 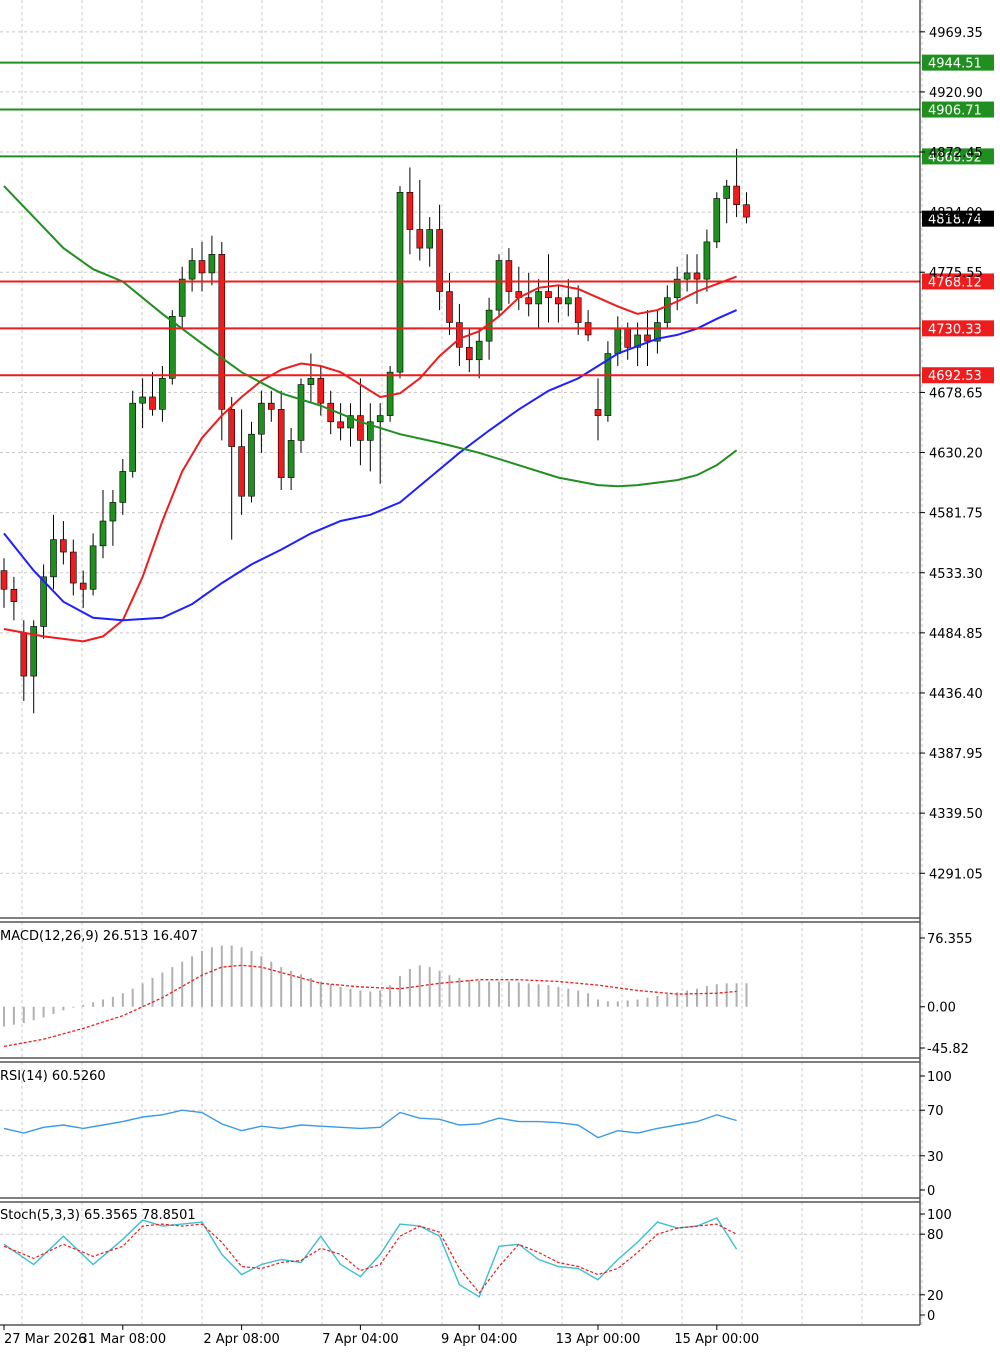 I want to click on price-tick-label: 4969.35, so click(x=956, y=33).